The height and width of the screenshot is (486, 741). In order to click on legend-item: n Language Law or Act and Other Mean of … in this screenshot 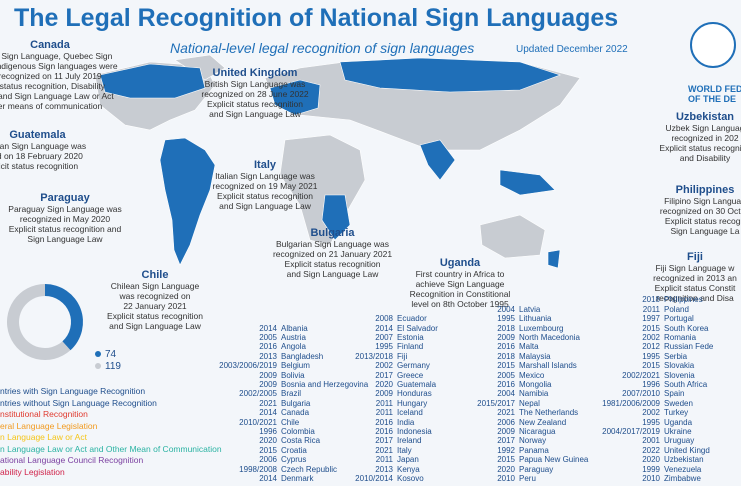, I will do `click(111, 449)`.